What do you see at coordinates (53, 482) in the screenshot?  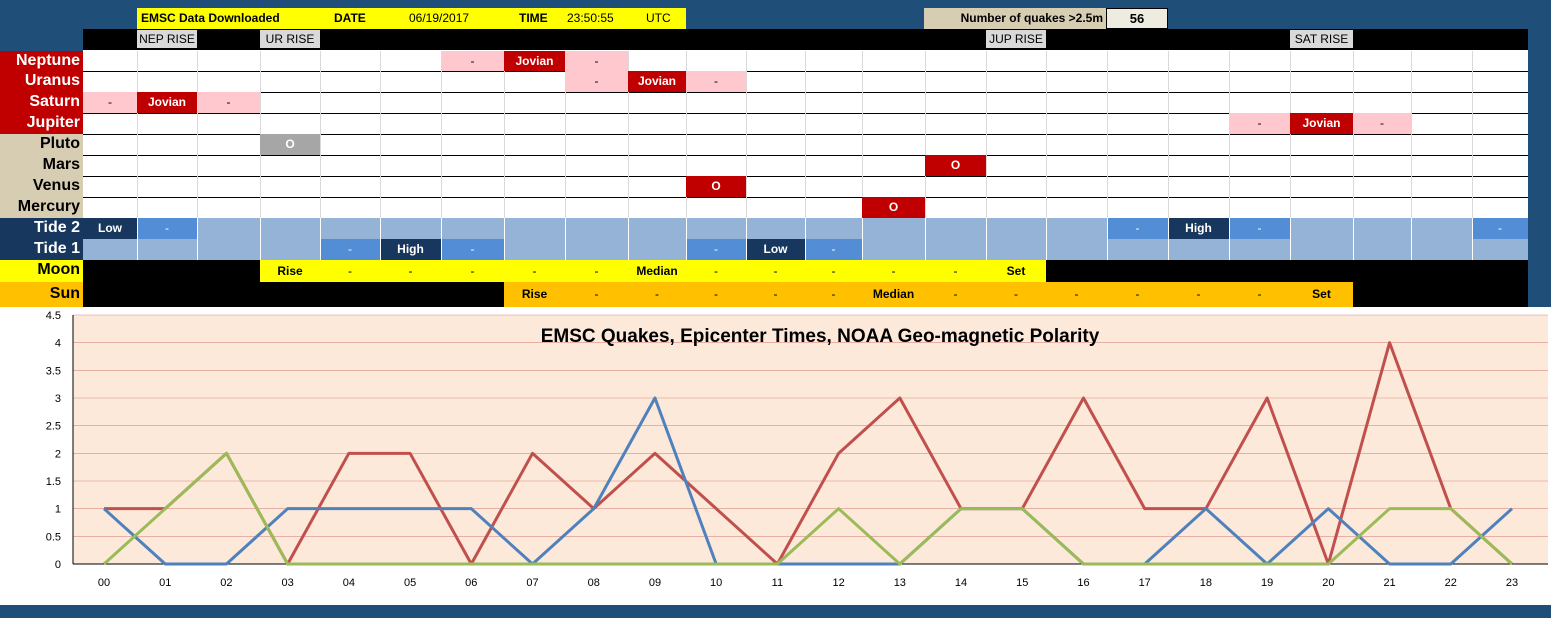 I see `y-tick-label: 1.5` at bounding box center [53, 482].